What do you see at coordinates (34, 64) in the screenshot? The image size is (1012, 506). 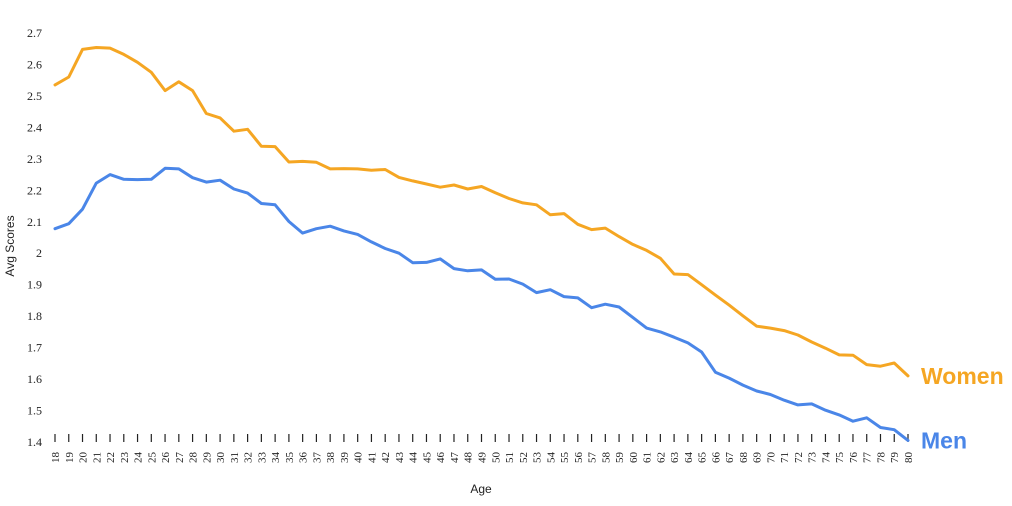 I see `y-tick-label: 2.6` at bounding box center [34, 64].